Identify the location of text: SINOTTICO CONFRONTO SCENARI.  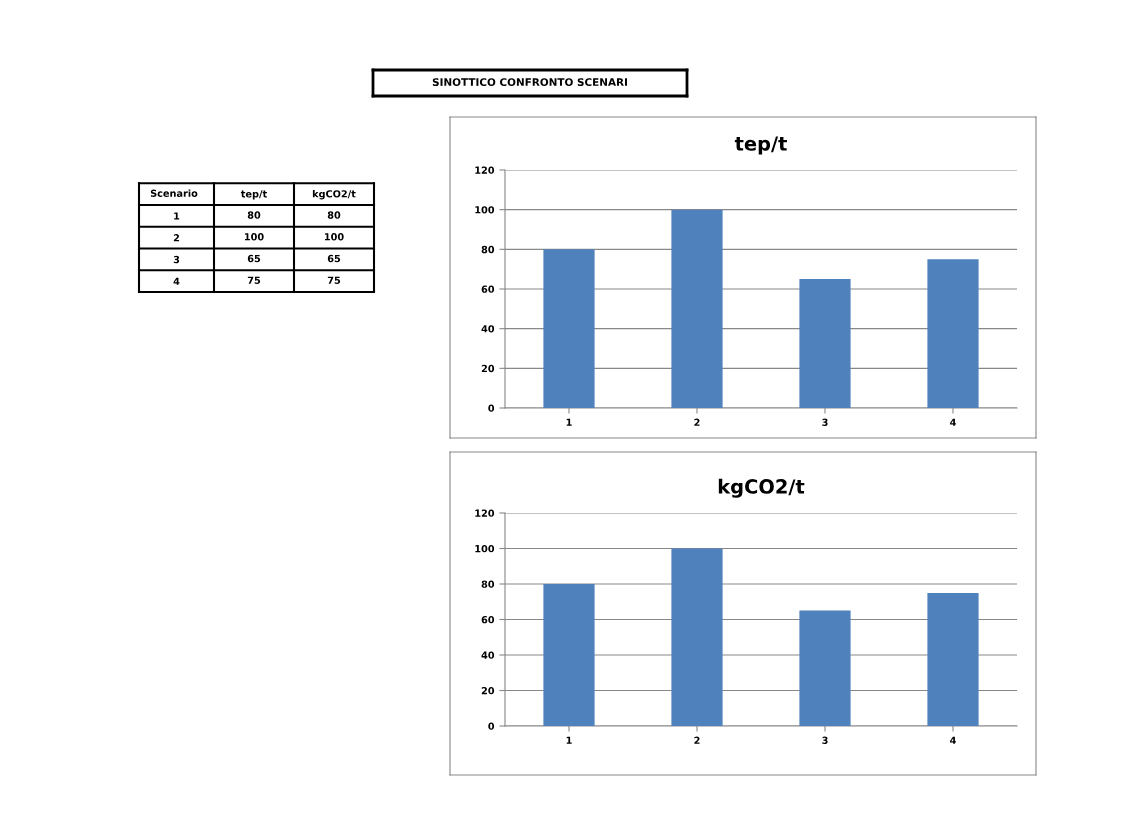
(529, 82).